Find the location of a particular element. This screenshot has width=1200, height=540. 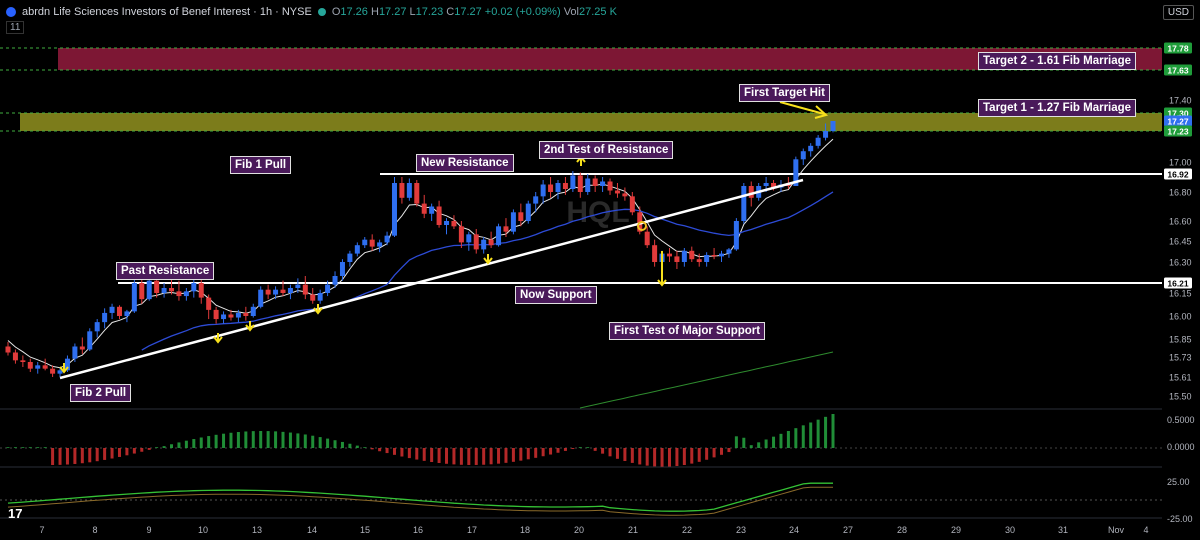

zone-target2 is located at coordinates (610, 59).